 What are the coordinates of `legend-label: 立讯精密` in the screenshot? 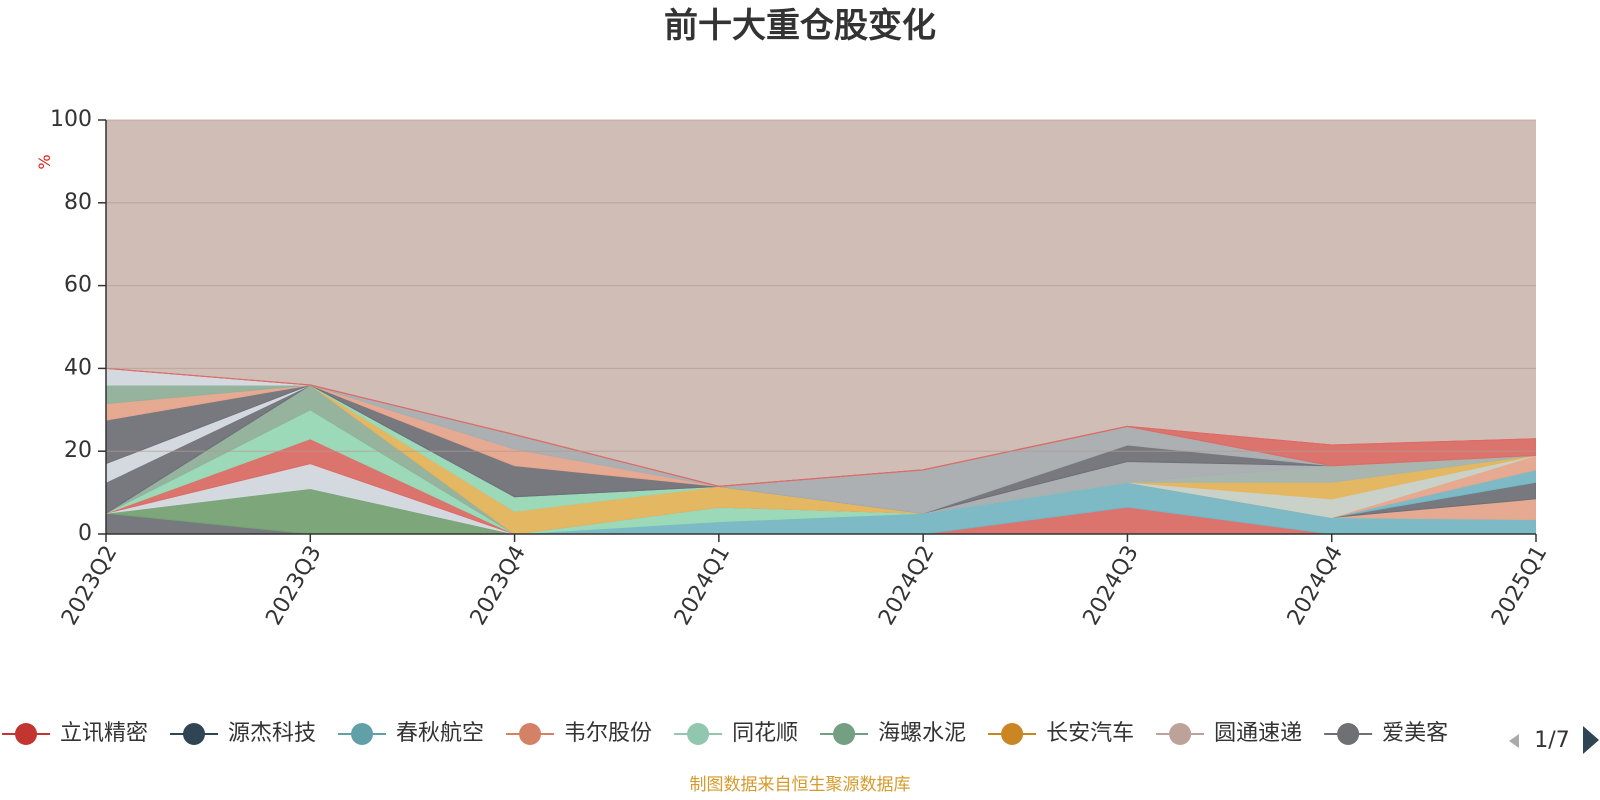 It's located at (104, 733).